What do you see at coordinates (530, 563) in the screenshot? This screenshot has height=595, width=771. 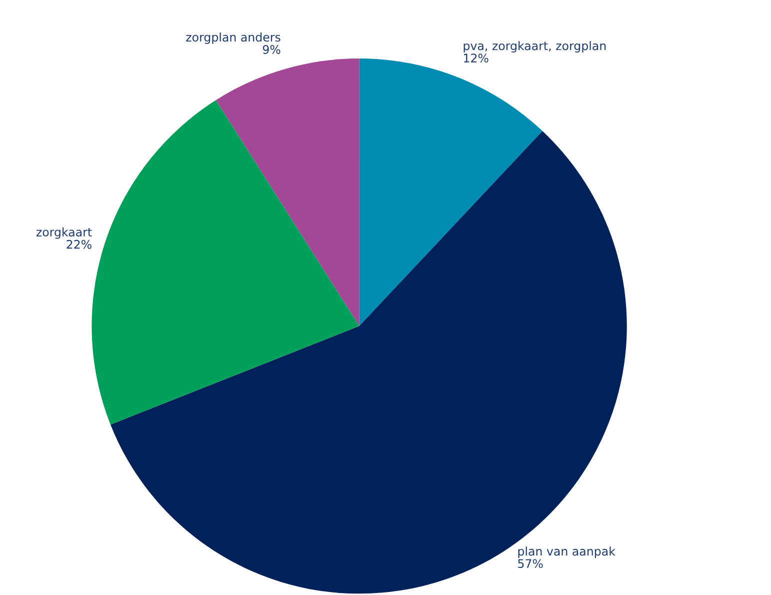 I see `data-label: 57%` at bounding box center [530, 563].